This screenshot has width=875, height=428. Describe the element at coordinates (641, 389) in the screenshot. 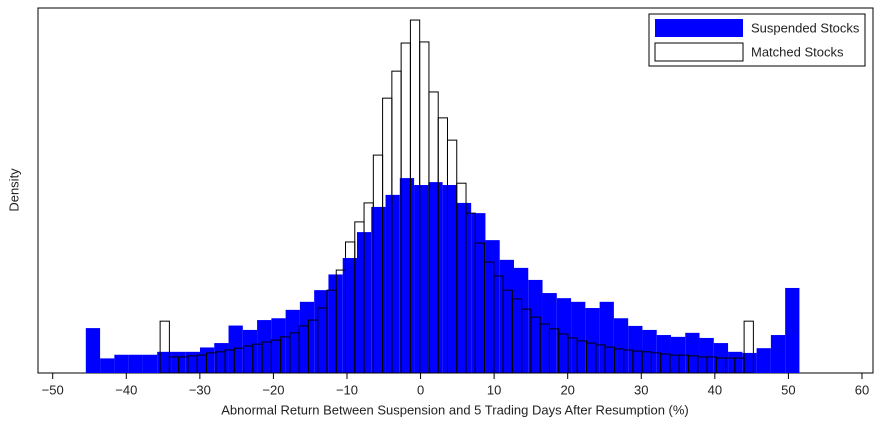

I see `x-tick-label: 30` at that location.